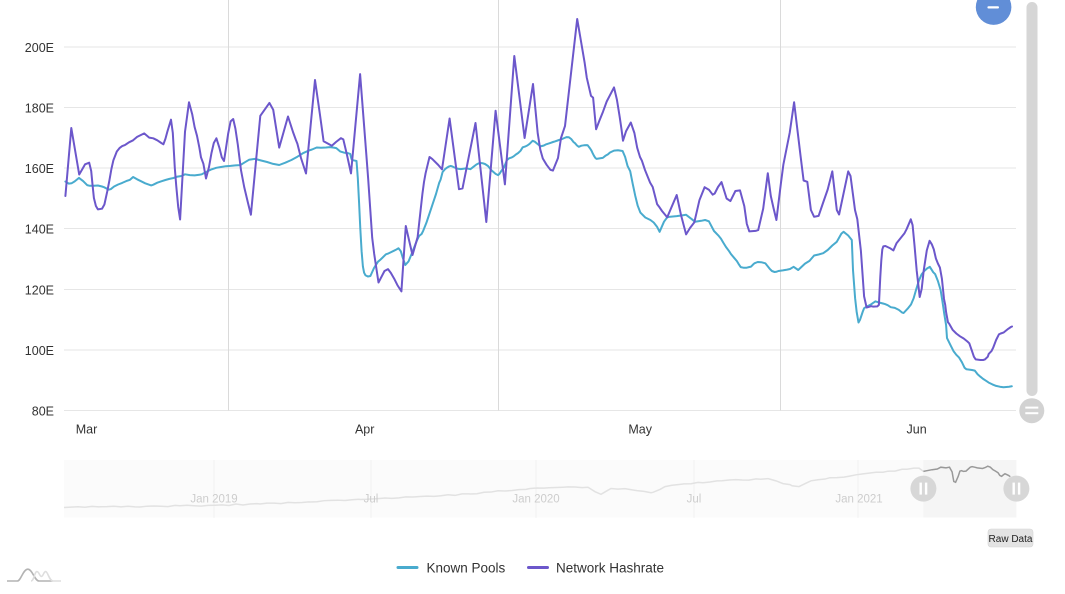 The width and height of the screenshot is (1065, 594). Describe the element at coordinates (39, 169) in the screenshot. I see `svg-text: 160E` at that location.